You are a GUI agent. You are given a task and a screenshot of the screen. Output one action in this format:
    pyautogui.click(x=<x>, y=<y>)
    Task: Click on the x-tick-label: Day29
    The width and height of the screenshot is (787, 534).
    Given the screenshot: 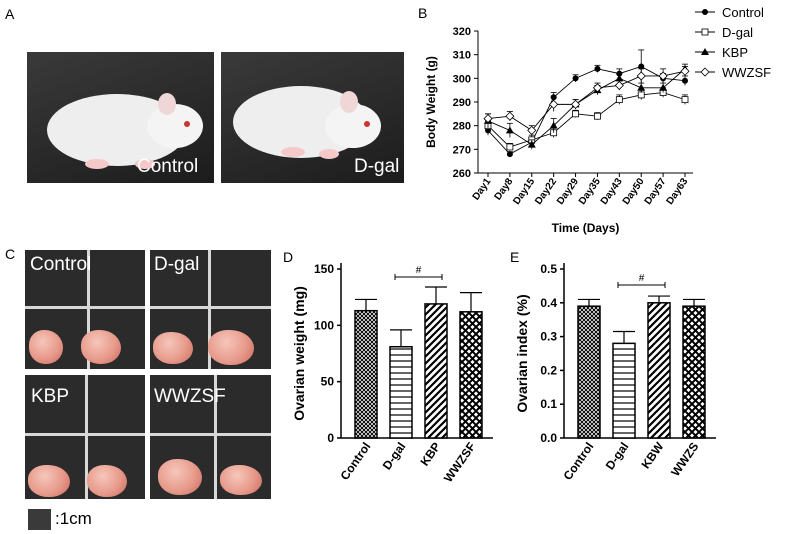 What is the action you would take?
    pyautogui.click(x=568, y=191)
    